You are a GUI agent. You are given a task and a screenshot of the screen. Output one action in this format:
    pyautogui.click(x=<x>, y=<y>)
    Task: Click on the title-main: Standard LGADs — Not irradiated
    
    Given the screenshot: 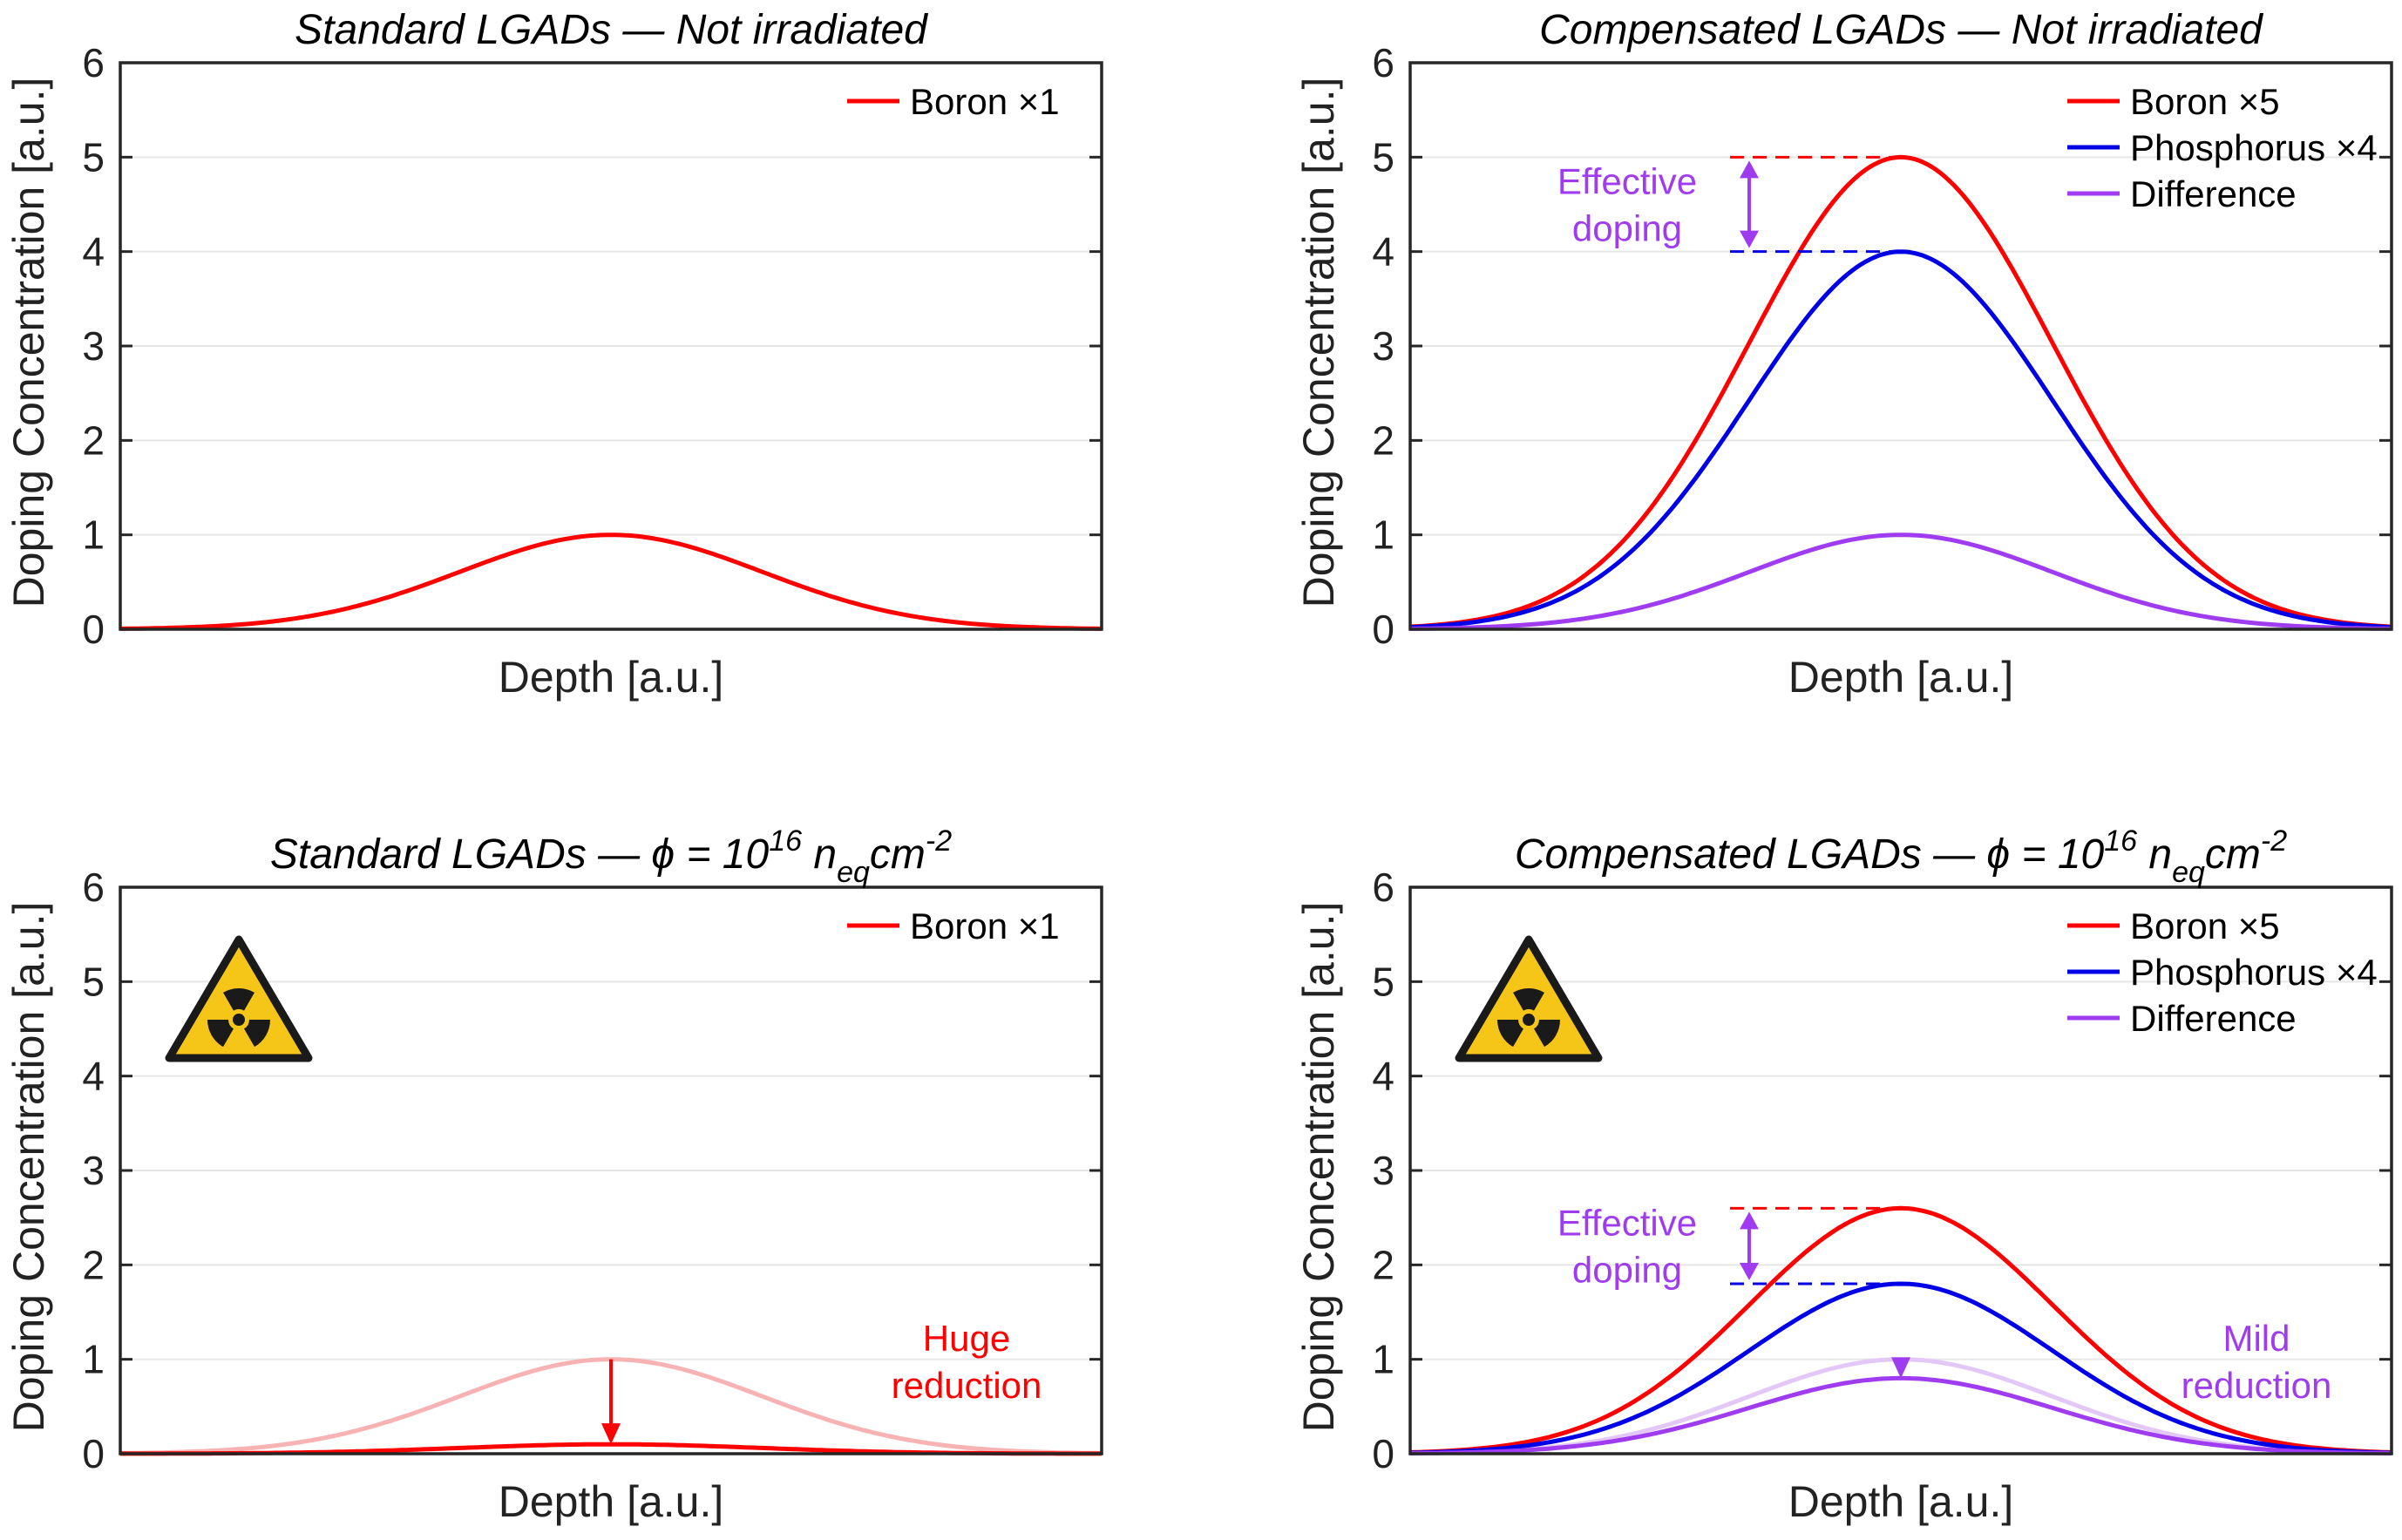 What is the action you would take?
    pyautogui.click(x=612, y=30)
    